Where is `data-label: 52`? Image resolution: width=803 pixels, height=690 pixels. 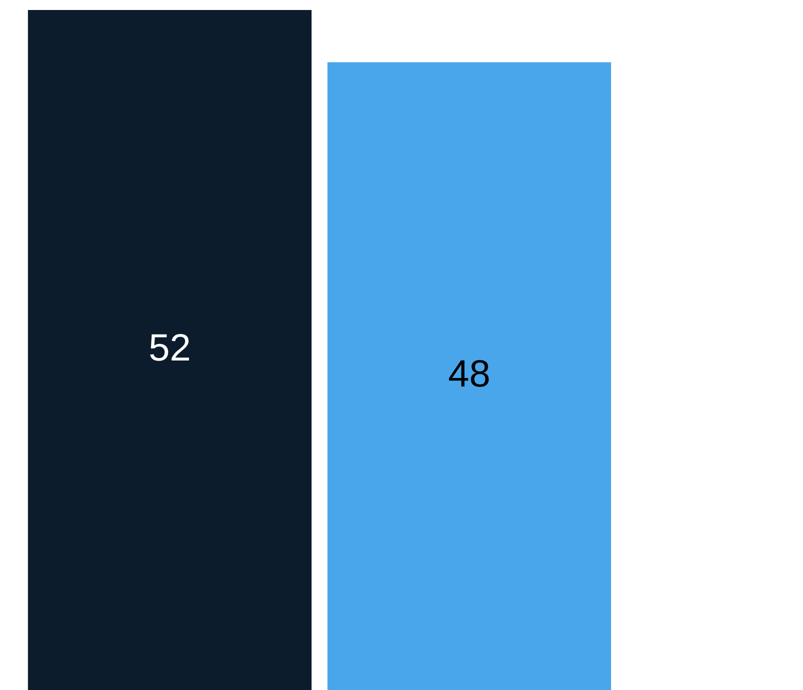
data-label: 52 is located at coordinates (169, 348).